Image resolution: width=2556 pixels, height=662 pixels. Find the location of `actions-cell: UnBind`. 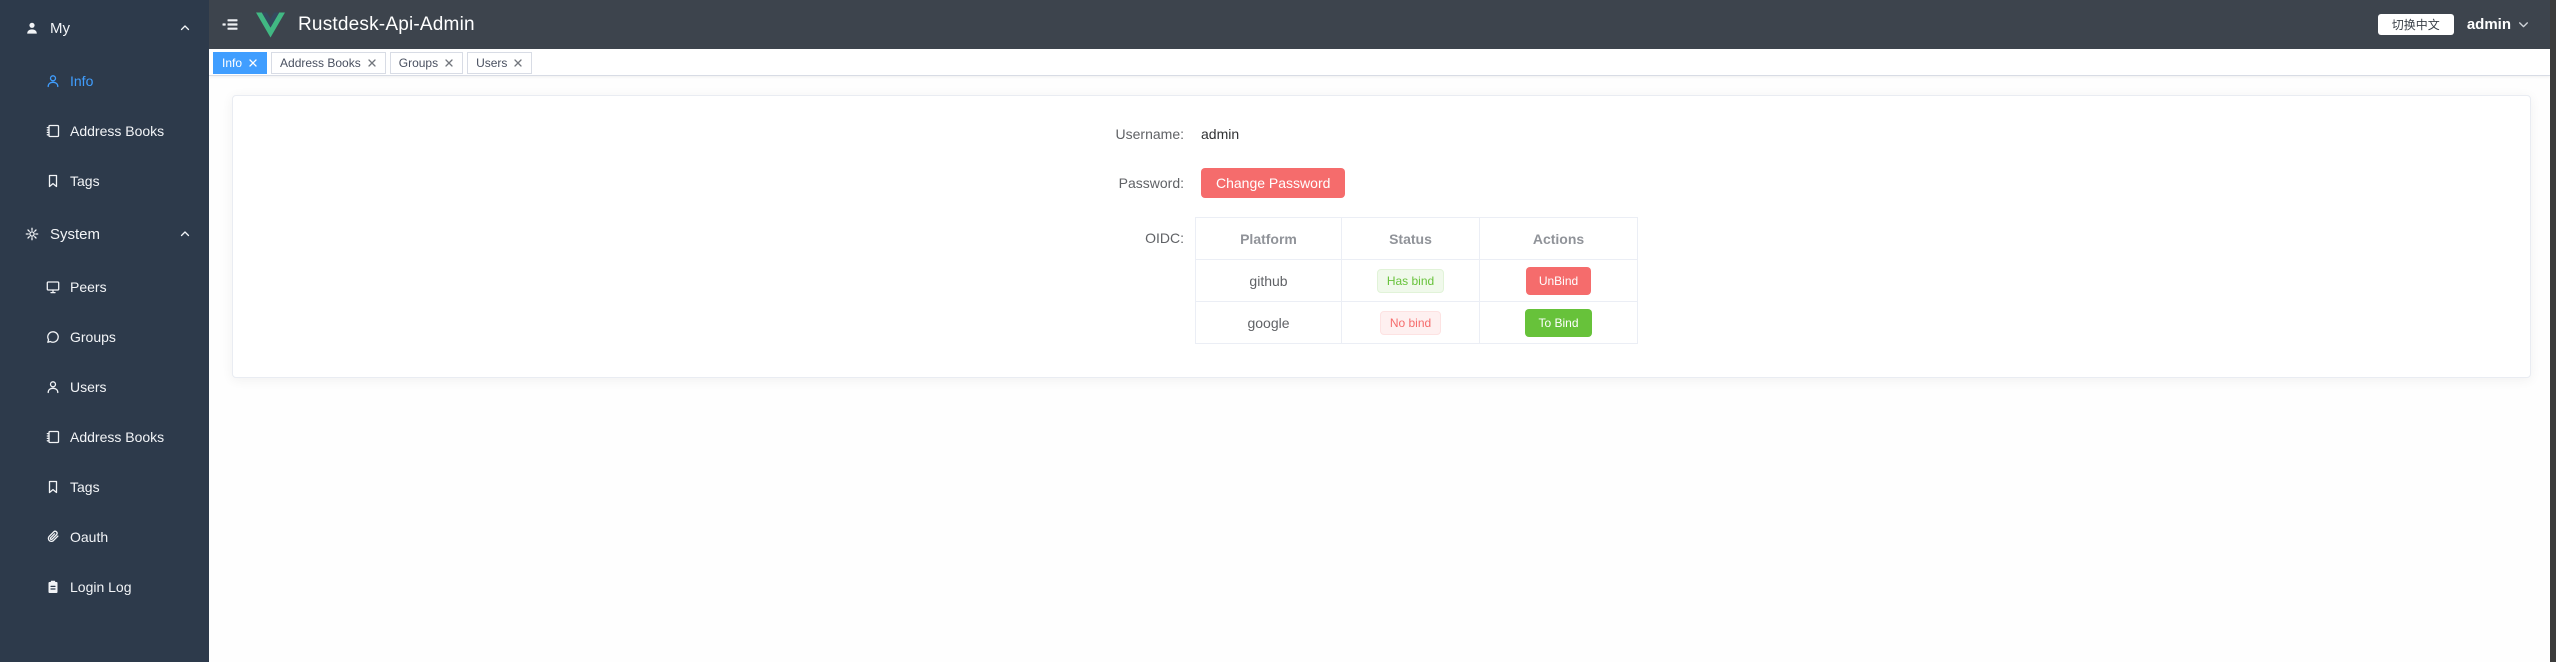

actions-cell: UnBind is located at coordinates (1558, 280).